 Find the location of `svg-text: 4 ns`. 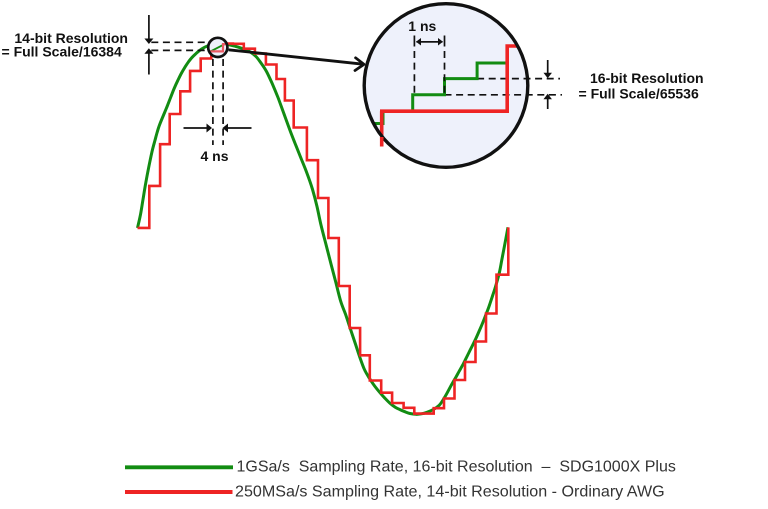

svg-text: 4 ns is located at coordinates (214, 156).